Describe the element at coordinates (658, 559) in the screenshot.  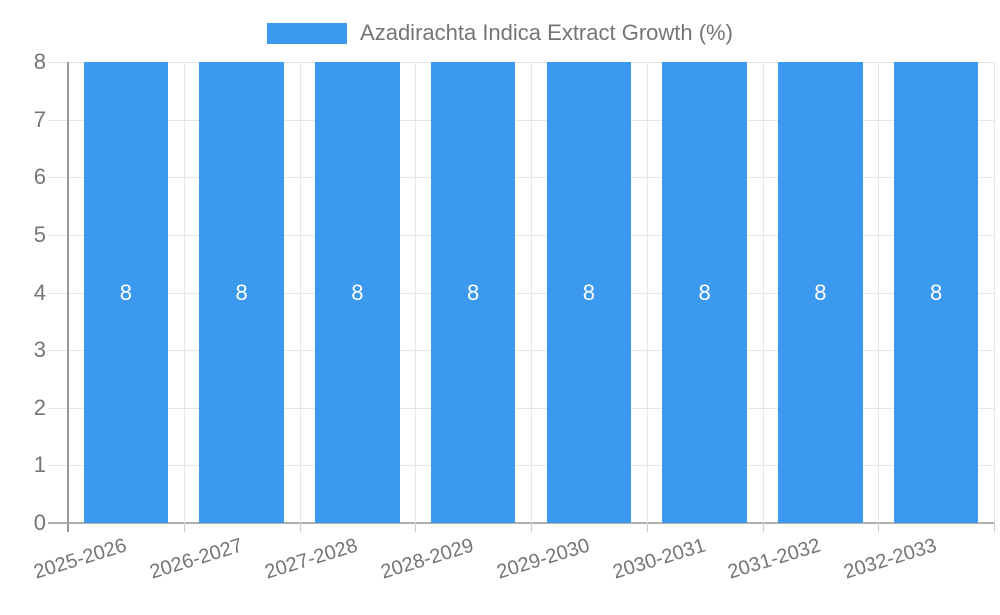
I see `x-tick-label: 2030-2031` at that location.